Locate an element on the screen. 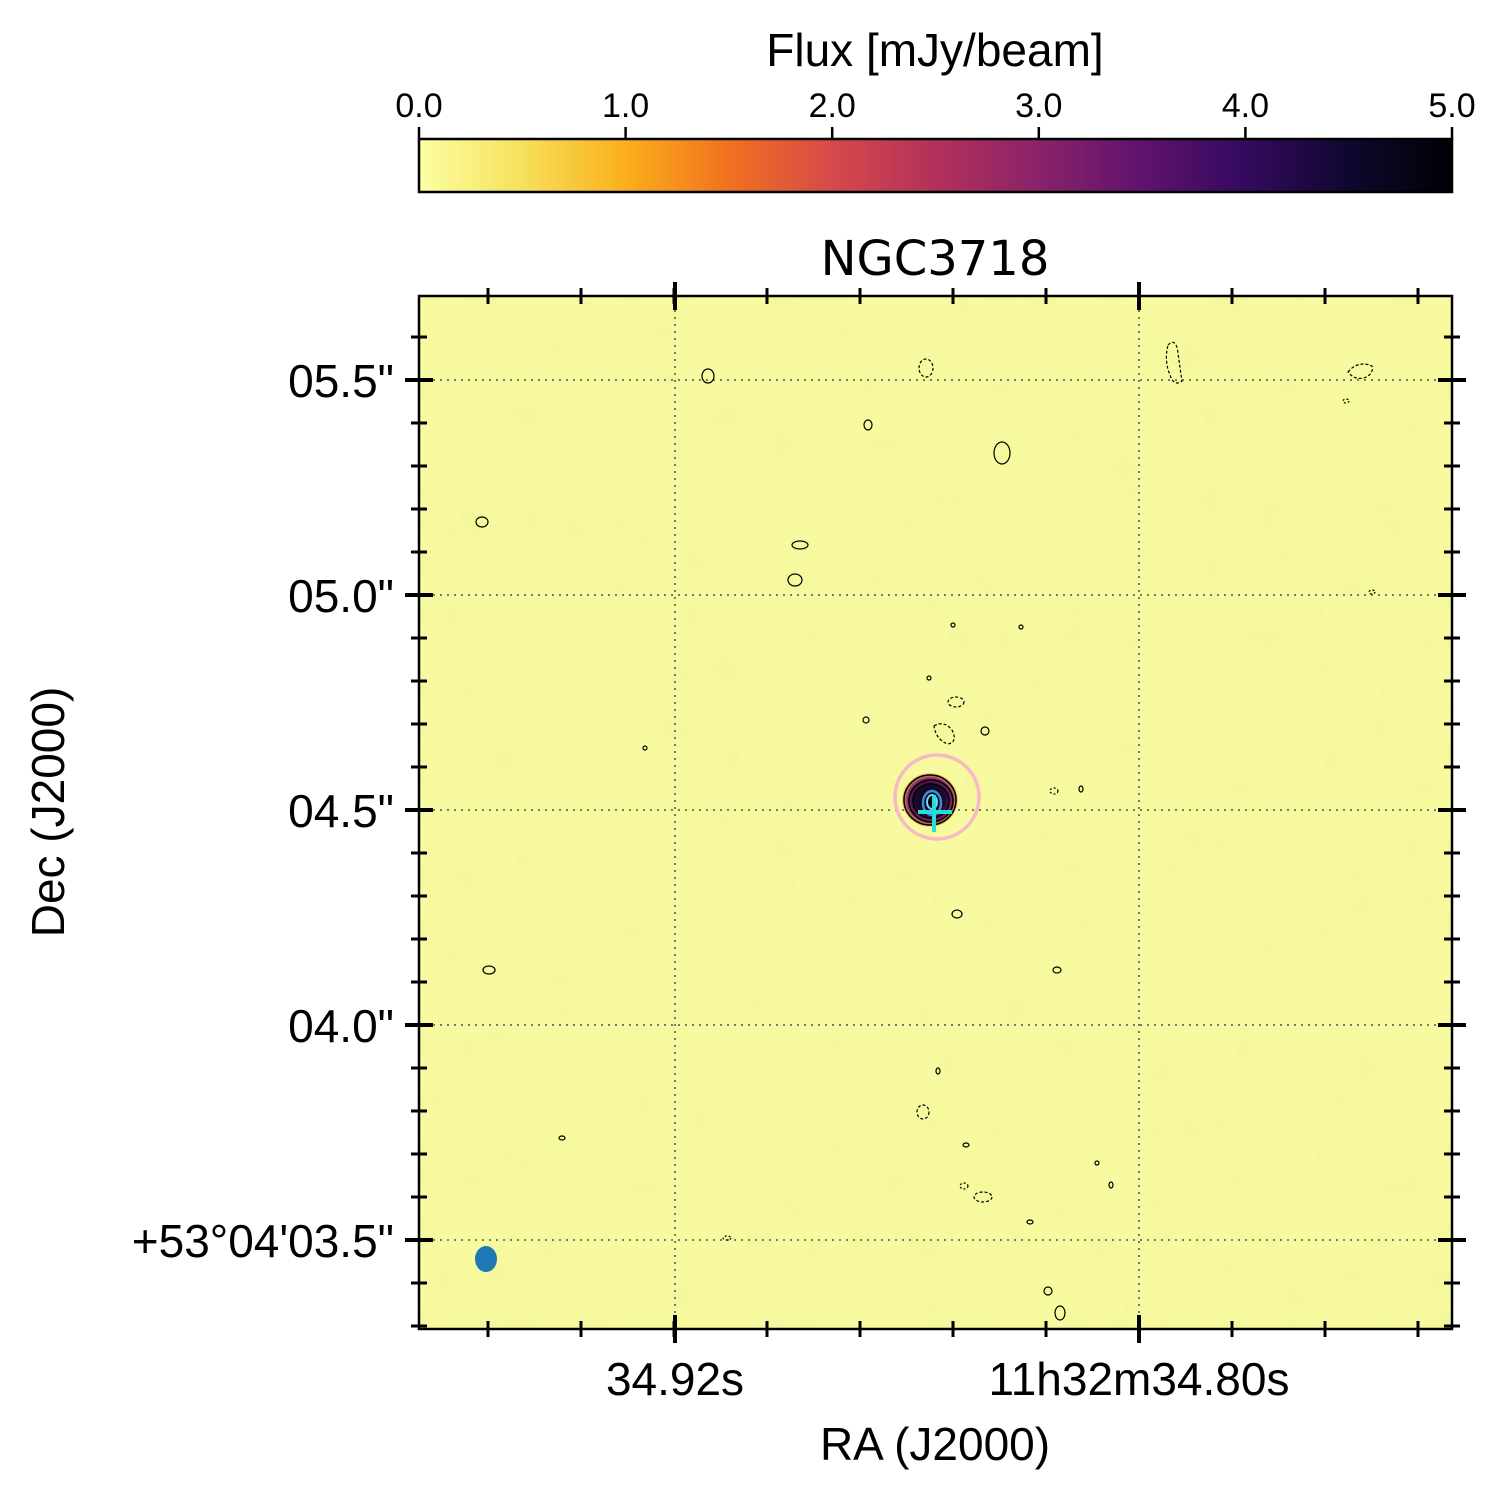  y-tick-label-4: 05.0" is located at coordinates (341, 596).